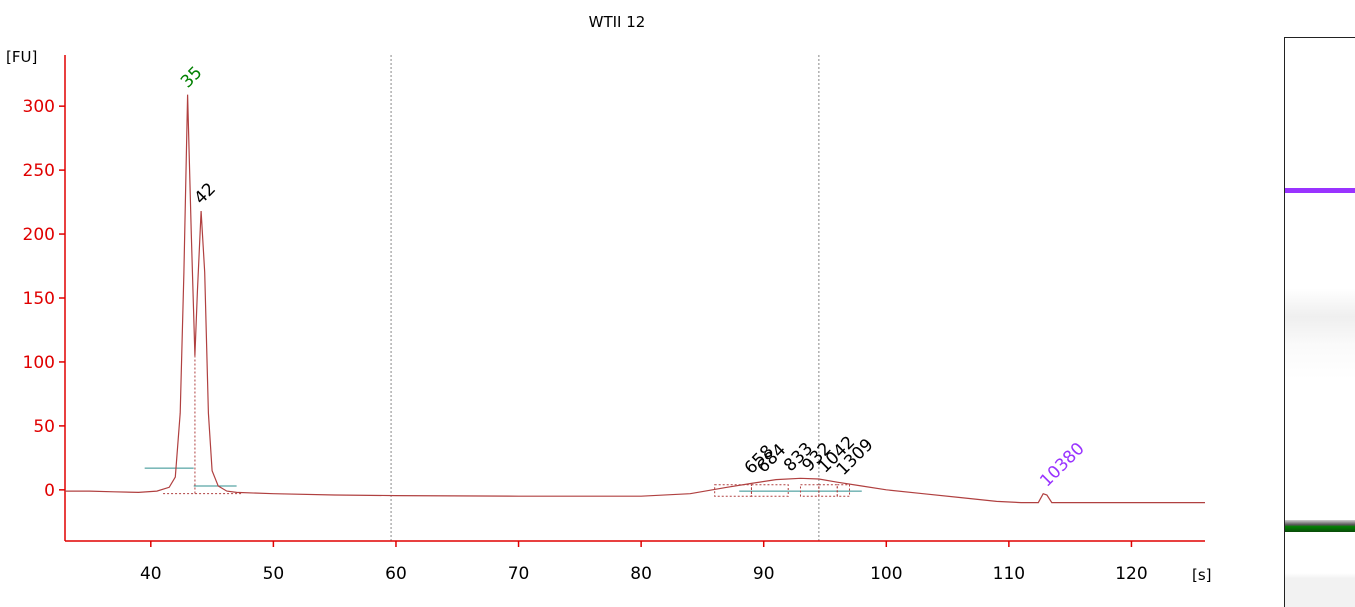 This screenshot has width=1355, height=607. Describe the element at coordinates (21, 57) in the screenshot. I see `y-axis-label: [FU]` at that location.